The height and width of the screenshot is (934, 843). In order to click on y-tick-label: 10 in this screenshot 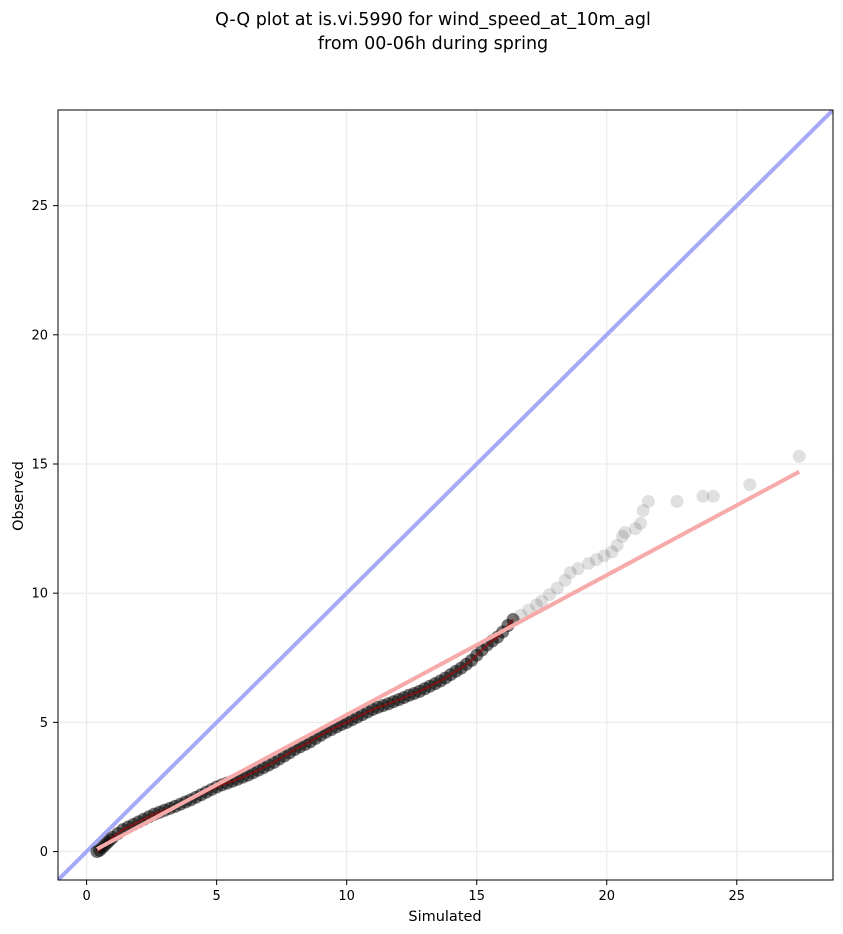, I will do `click(39, 594)`.